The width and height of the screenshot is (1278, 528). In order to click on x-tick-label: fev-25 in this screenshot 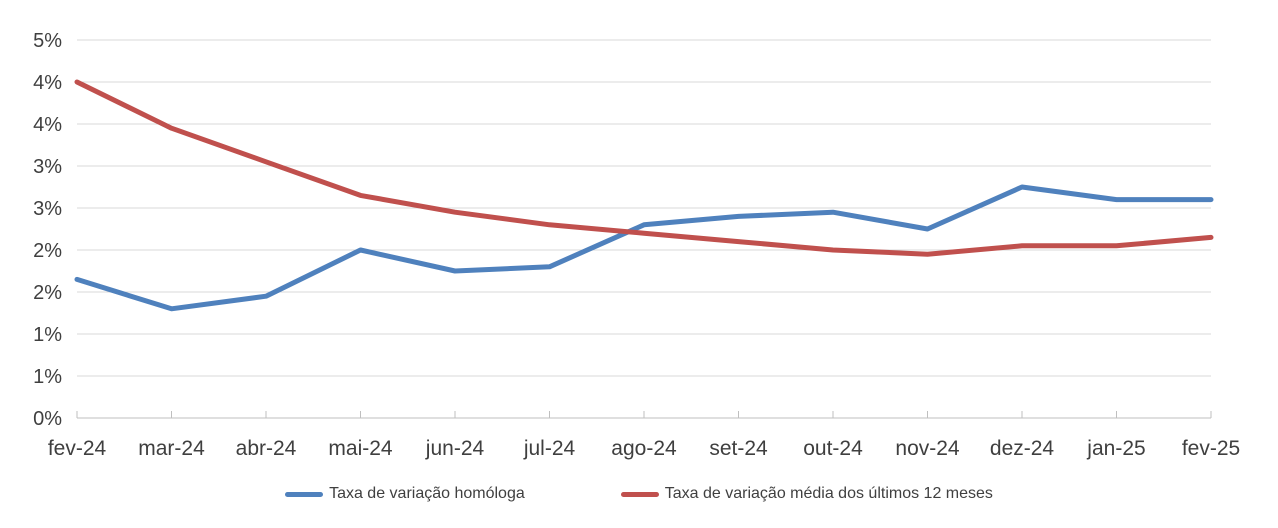, I will do `click(1211, 448)`.